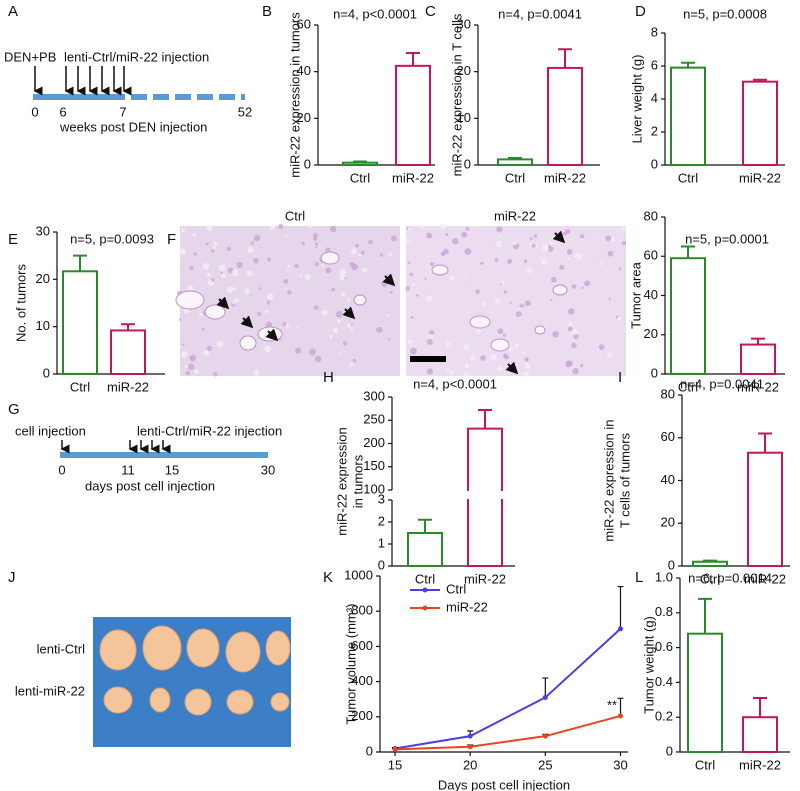  I want to click on timeline-xlabel: weeks post DEN injection, so click(133, 126).